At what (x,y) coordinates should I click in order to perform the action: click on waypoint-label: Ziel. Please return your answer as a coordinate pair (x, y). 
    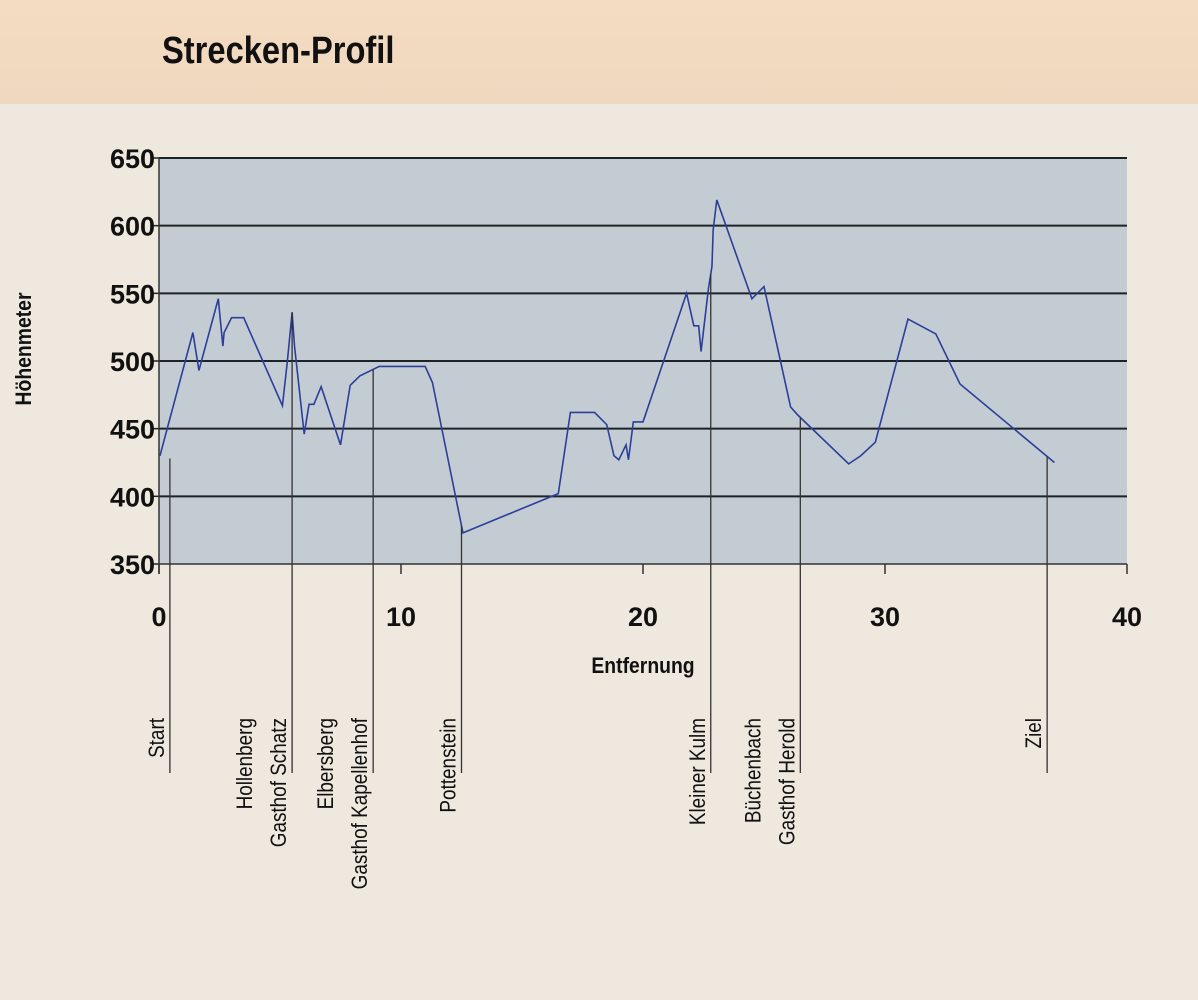
    Looking at the image, I should click on (1034, 733).